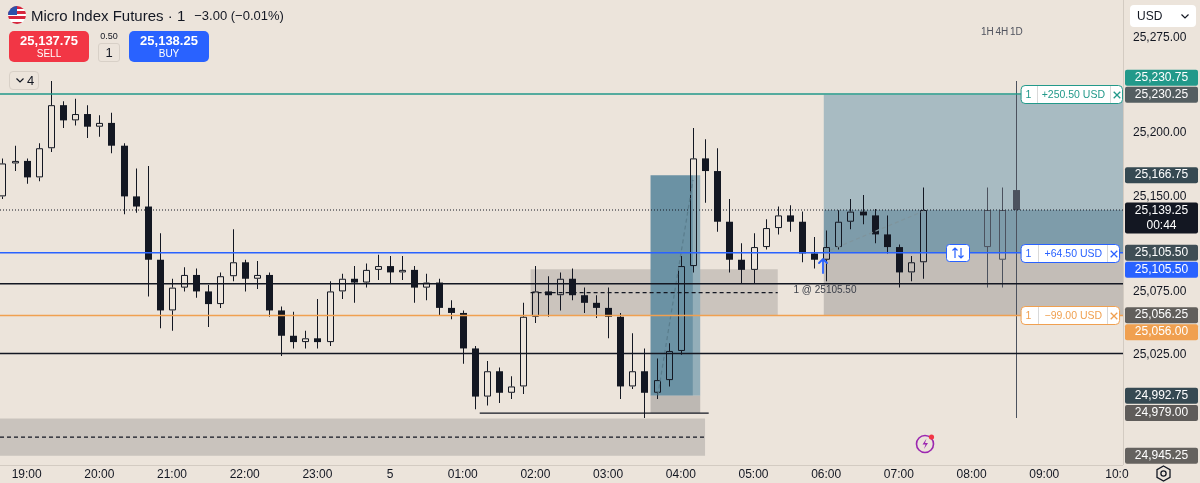 This screenshot has width=1200, height=483. I want to click on chart-title: Micro Index Futures · 1, so click(108, 15).